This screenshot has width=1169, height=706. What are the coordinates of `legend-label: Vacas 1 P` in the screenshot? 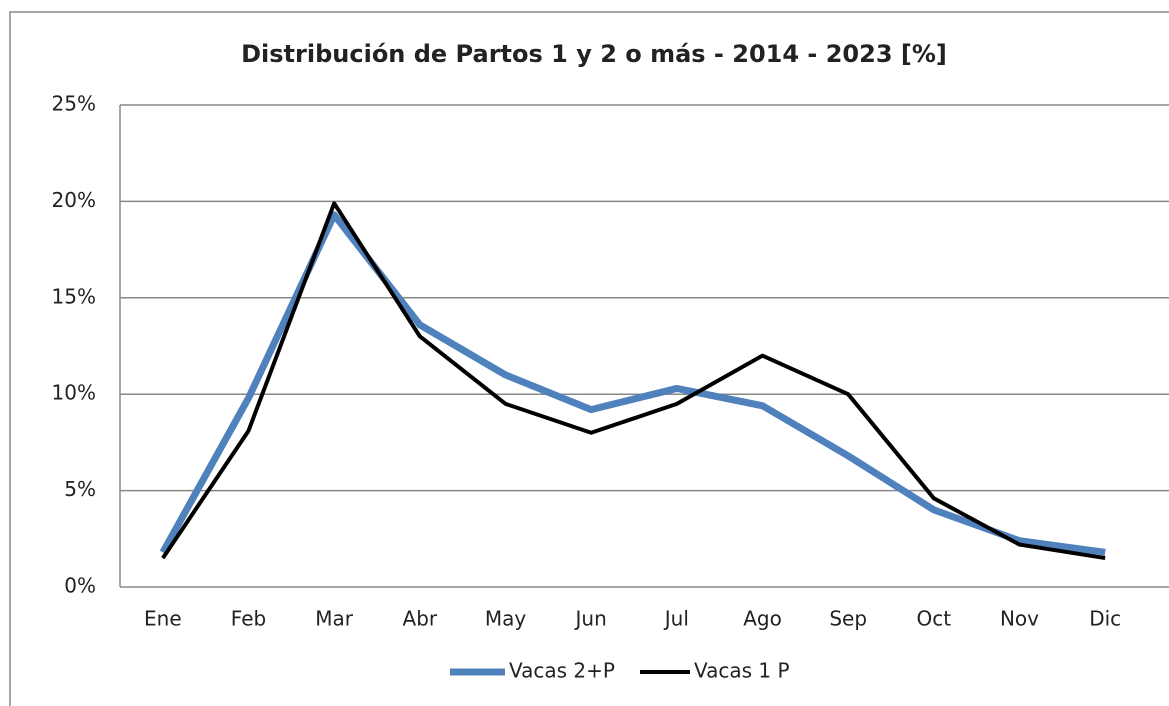 It's located at (742, 671).